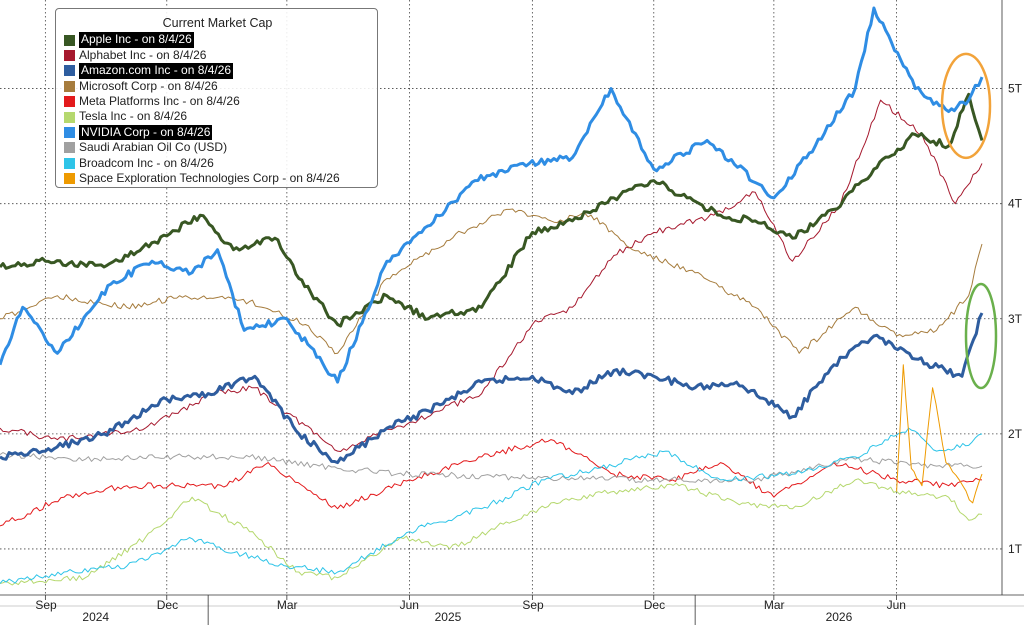 This screenshot has height=625, width=1024. Describe the element at coordinates (217, 55) in the screenshot. I see `legend-entry: Alphabet Inc - on 8/4/26` at that location.